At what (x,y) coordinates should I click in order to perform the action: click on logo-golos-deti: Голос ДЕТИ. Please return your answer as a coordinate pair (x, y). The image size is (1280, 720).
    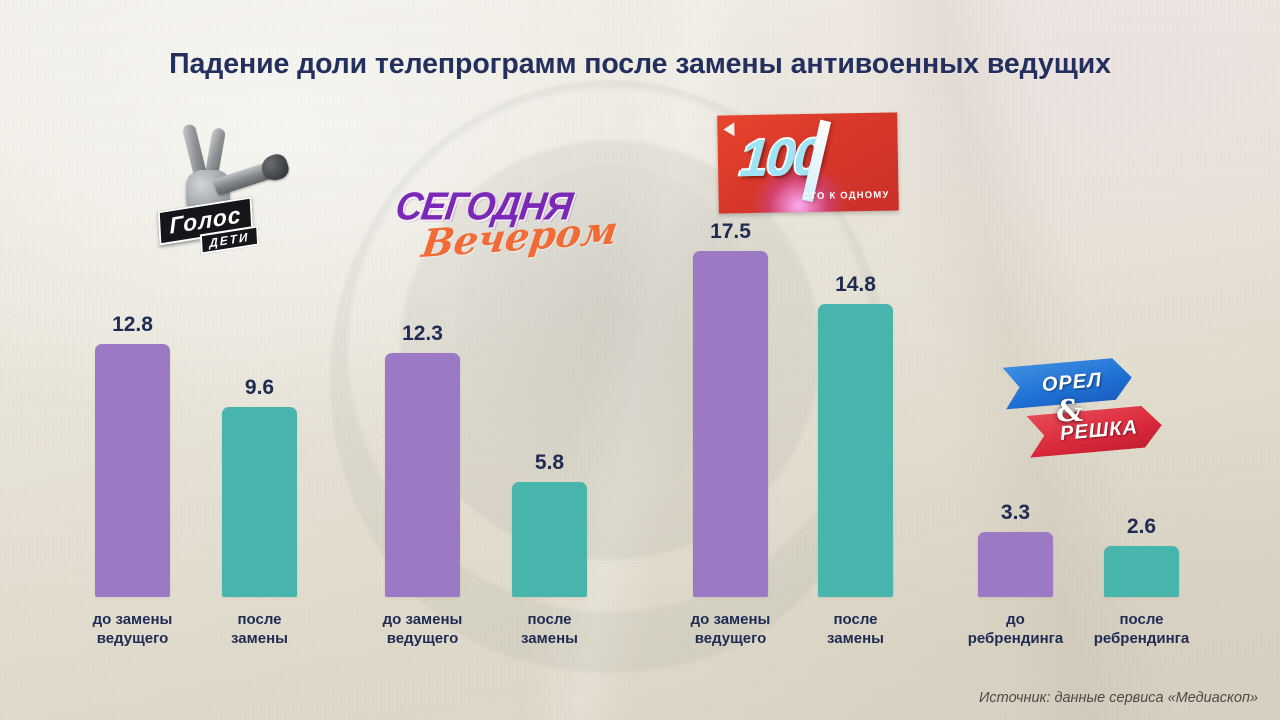
    Looking at the image, I should click on (219, 188).